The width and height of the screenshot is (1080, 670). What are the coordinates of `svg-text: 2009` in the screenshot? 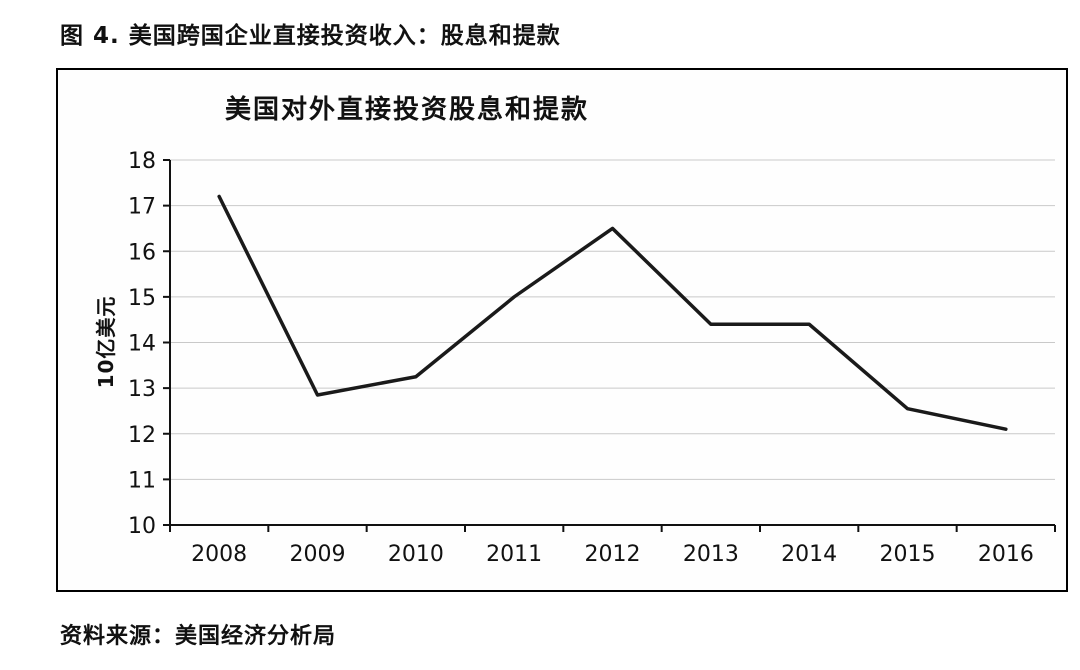 It's located at (318, 554).